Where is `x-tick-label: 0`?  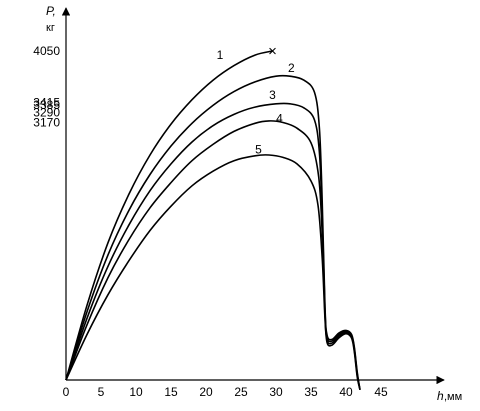
x-tick-label: 0 is located at coordinates (66, 392).